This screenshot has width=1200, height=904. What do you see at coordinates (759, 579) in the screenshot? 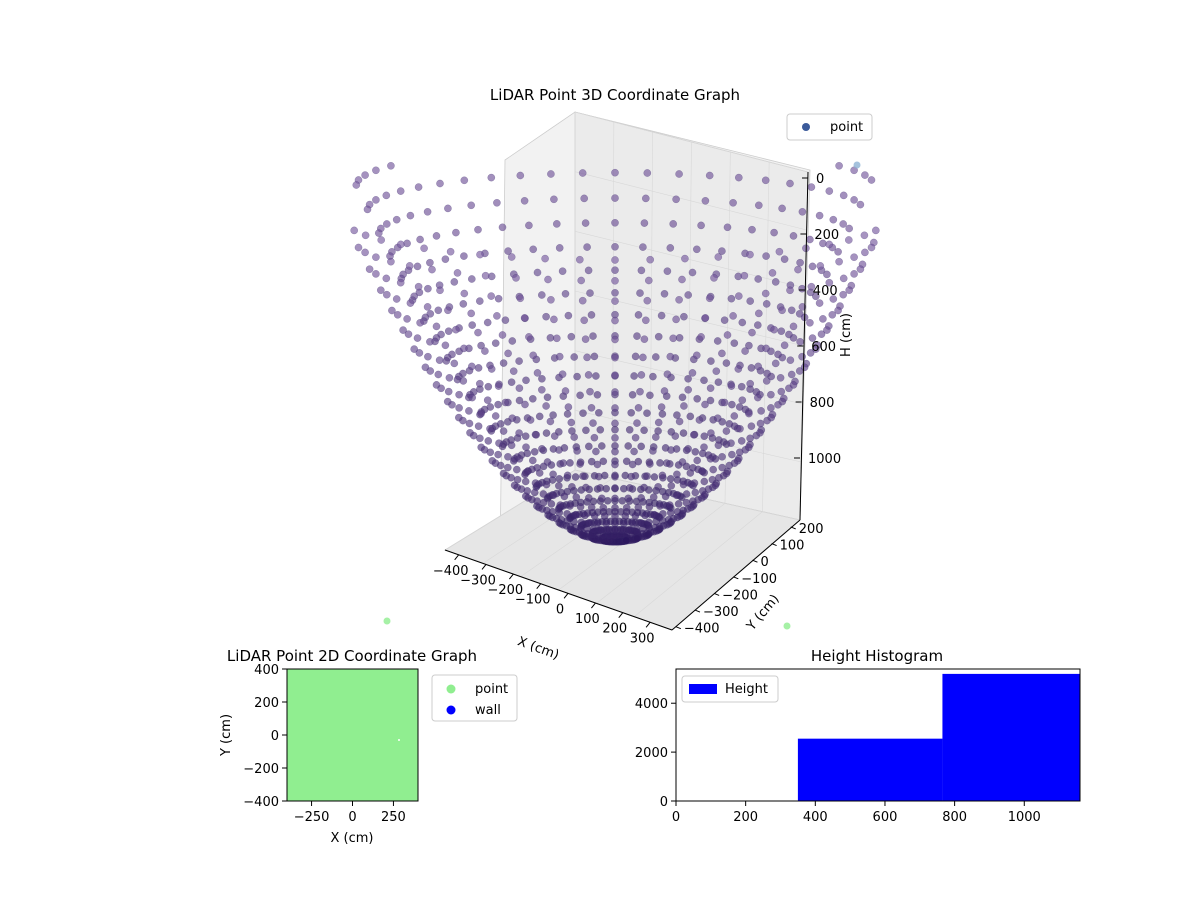
I see `y-tick-label-3d: −100` at bounding box center [759, 579].